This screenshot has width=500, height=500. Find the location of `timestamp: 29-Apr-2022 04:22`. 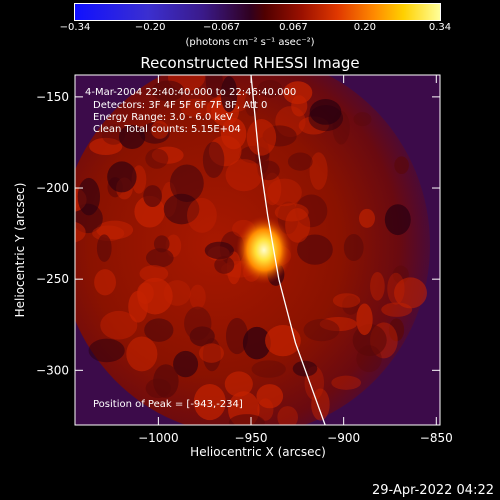

timestamp: 29-Apr-2022 04:22 is located at coordinates (433, 490).